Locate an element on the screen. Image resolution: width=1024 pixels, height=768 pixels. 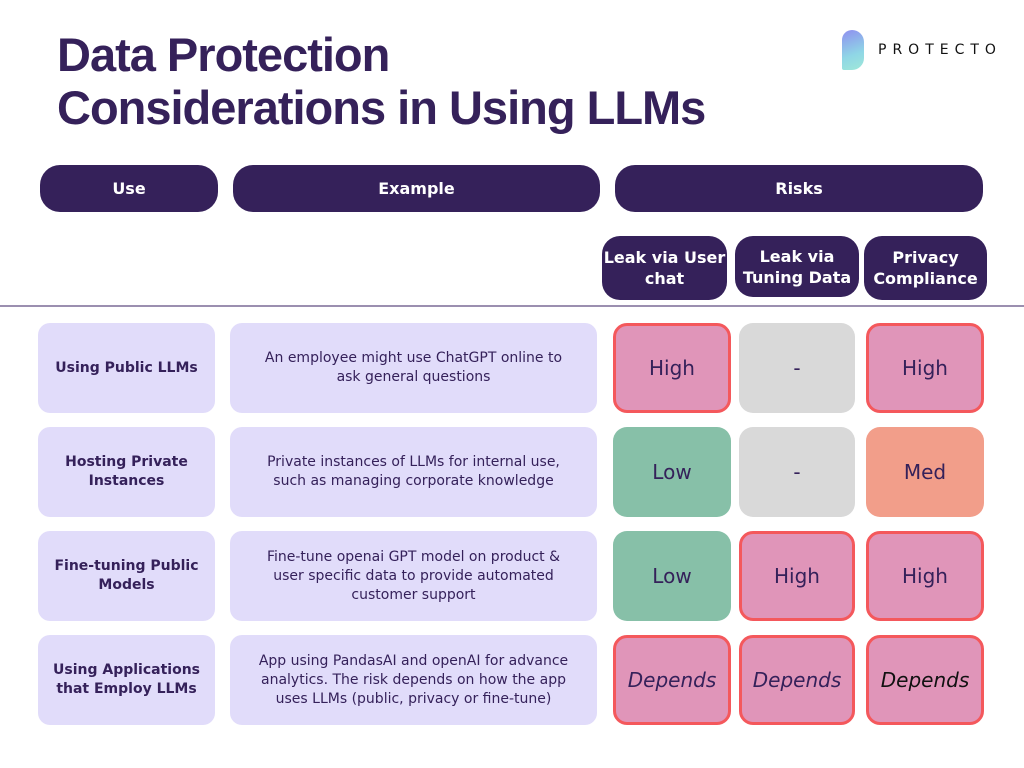
header-risks: Risks is located at coordinates (799, 188).